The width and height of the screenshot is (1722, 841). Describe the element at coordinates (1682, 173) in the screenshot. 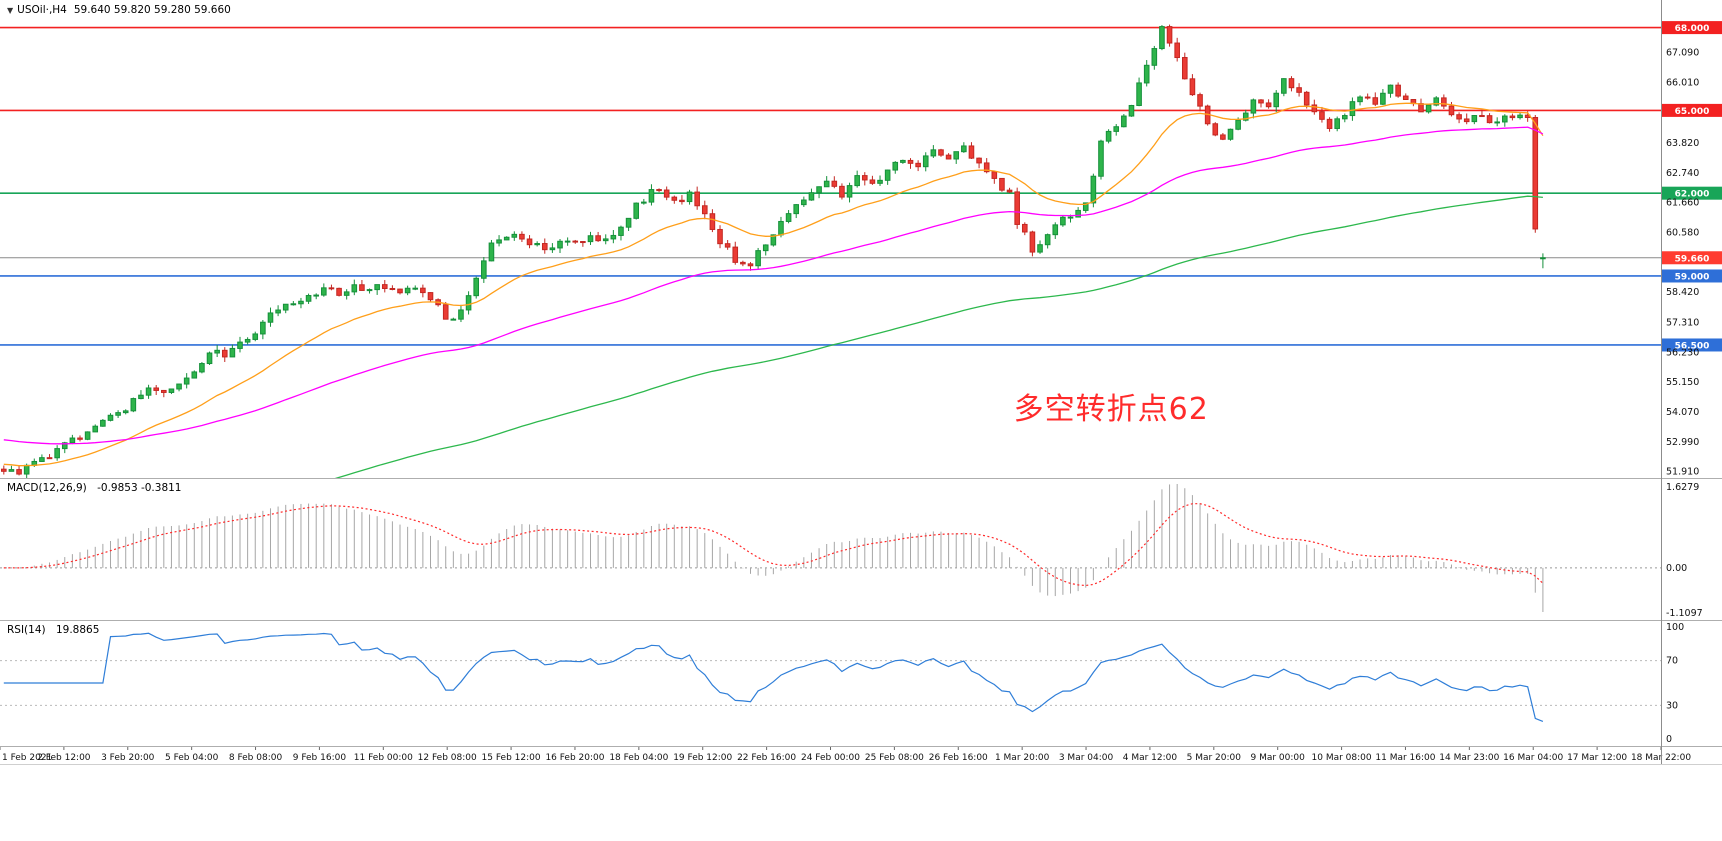

I see `price-axis-tick: 62.740` at that location.